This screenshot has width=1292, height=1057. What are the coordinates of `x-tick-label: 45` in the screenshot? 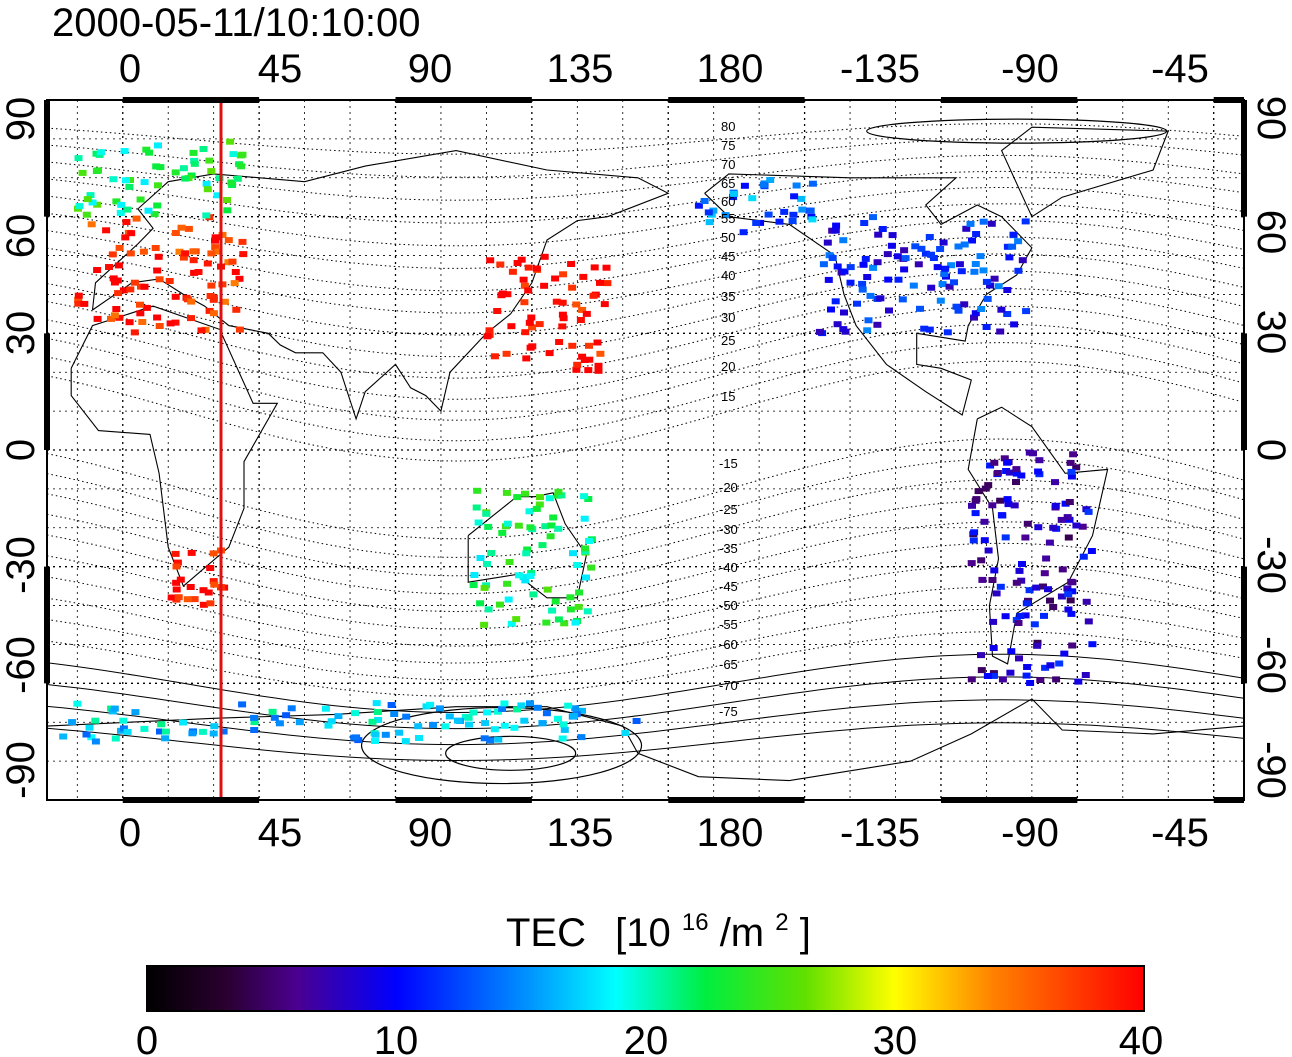 It's located at (280, 833).